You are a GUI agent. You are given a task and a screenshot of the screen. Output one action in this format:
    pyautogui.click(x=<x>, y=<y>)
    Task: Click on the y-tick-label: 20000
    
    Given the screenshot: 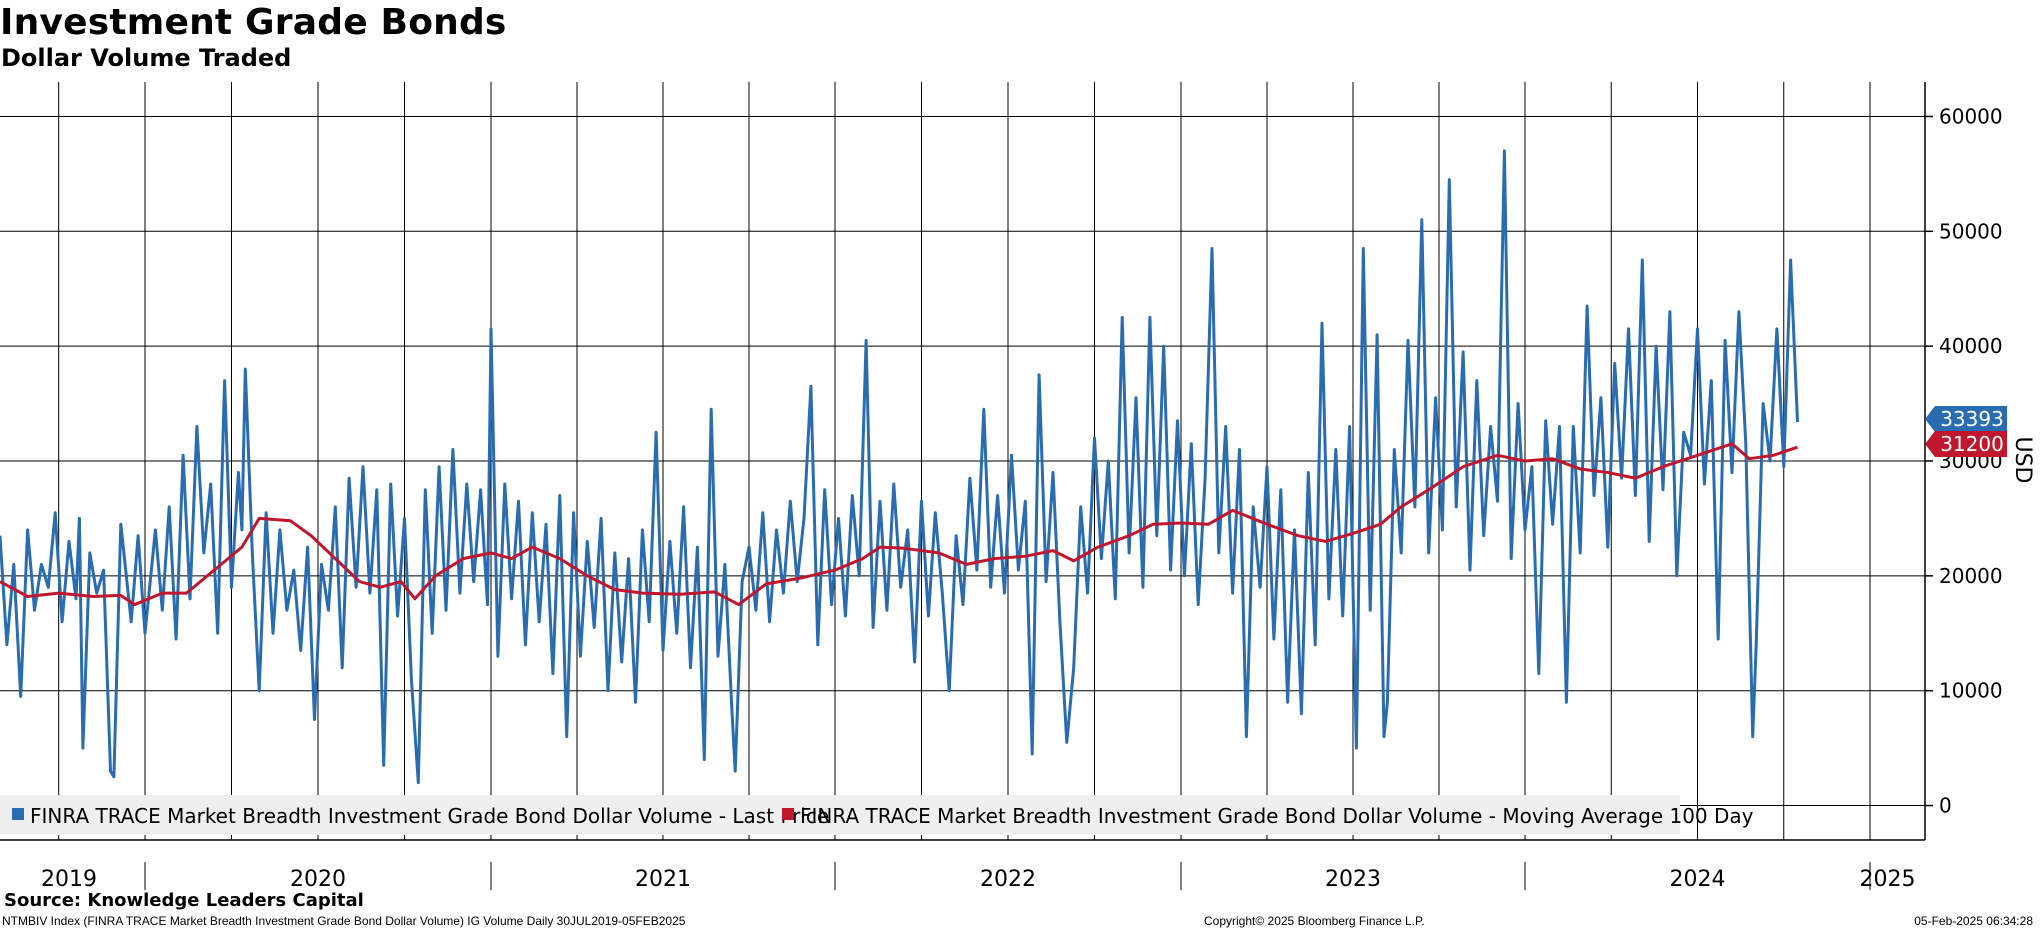 What is the action you would take?
    pyautogui.click(x=1971, y=576)
    